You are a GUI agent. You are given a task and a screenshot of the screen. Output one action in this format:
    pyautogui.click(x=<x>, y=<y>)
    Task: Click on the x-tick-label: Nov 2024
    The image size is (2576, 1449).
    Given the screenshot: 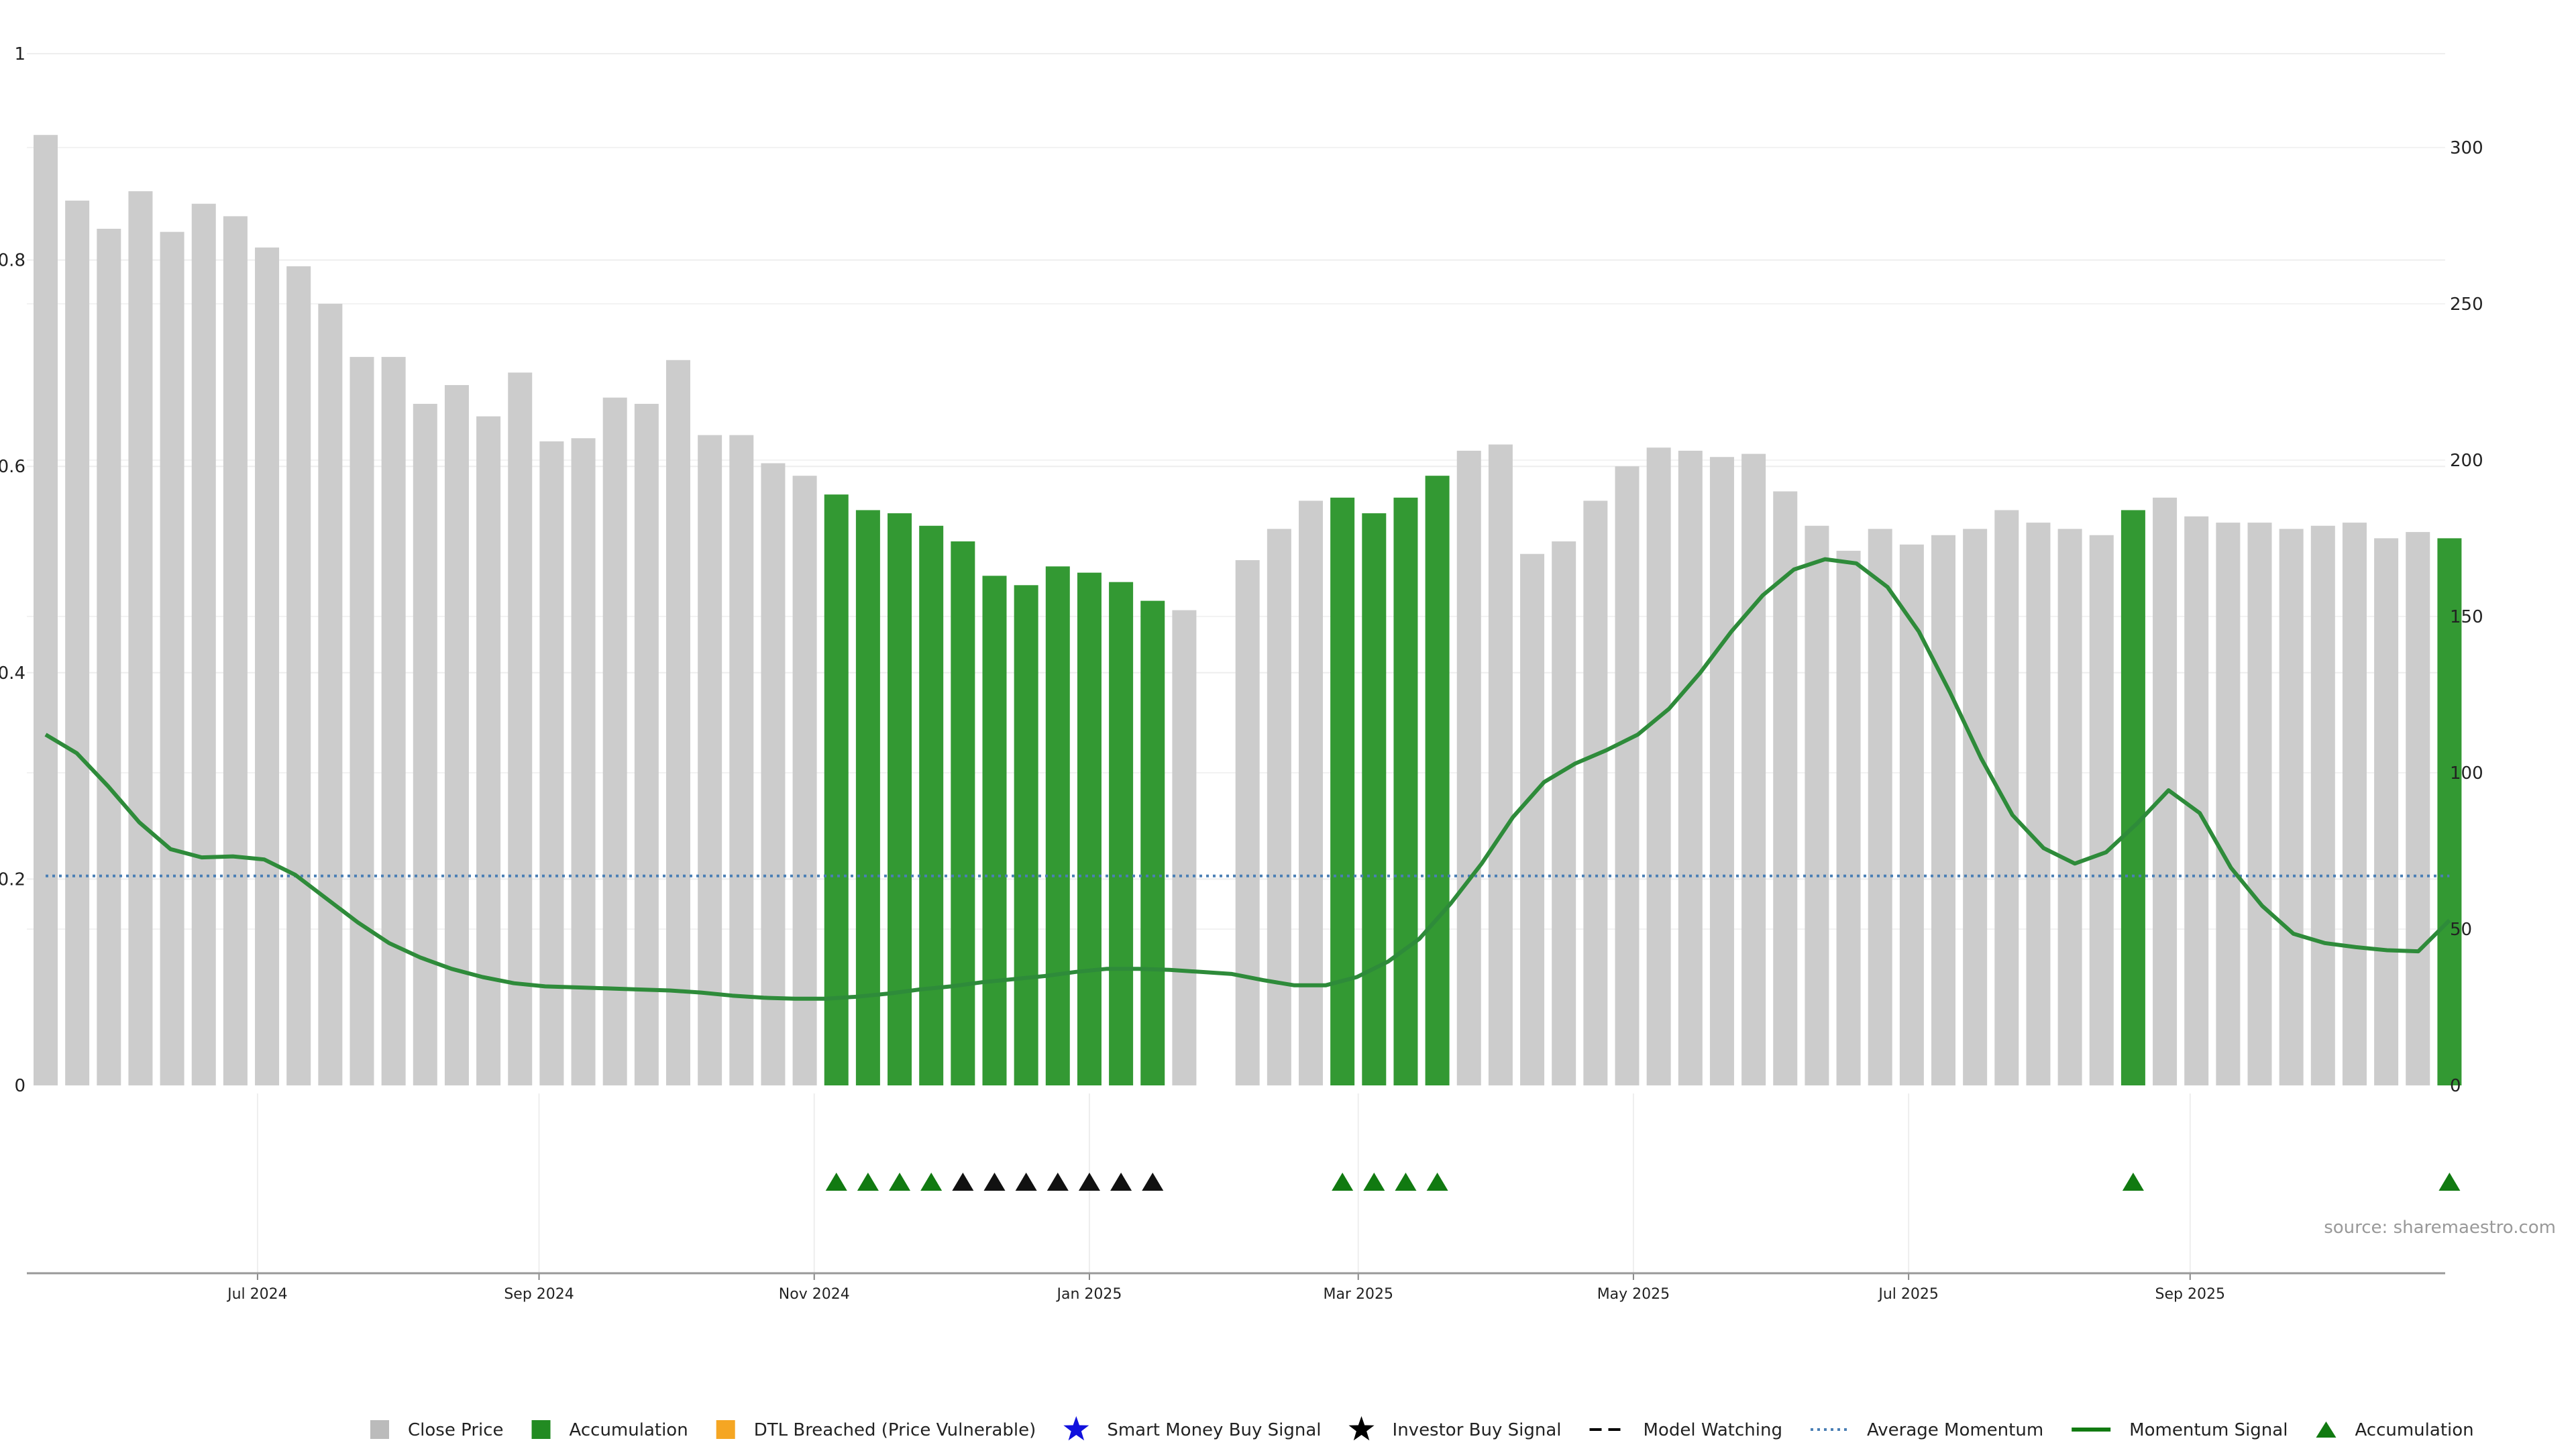 What is the action you would take?
    pyautogui.click(x=814, y=1294)
    